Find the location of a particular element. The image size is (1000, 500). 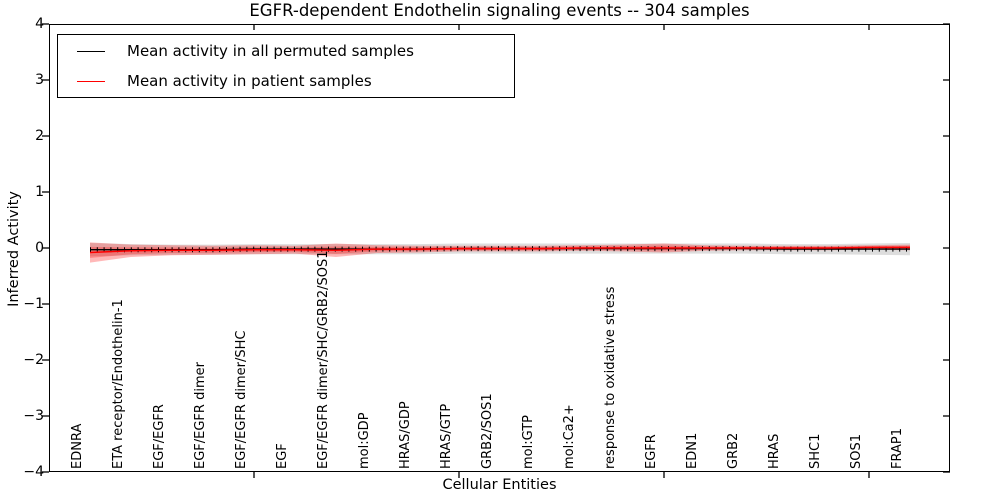

legend-label-patient: Mean activity in patient samples is located at coordinates (249, 81).